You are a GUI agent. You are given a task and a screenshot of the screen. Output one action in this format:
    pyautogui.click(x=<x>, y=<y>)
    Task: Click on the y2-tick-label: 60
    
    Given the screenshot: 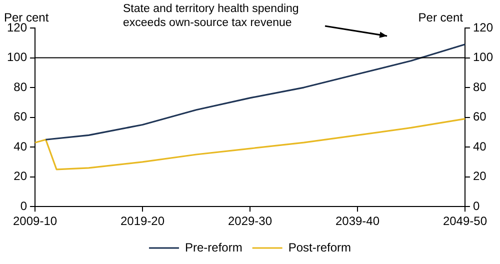 What is the action you would take?
    pyautogui.click(x=479, y=117)
    